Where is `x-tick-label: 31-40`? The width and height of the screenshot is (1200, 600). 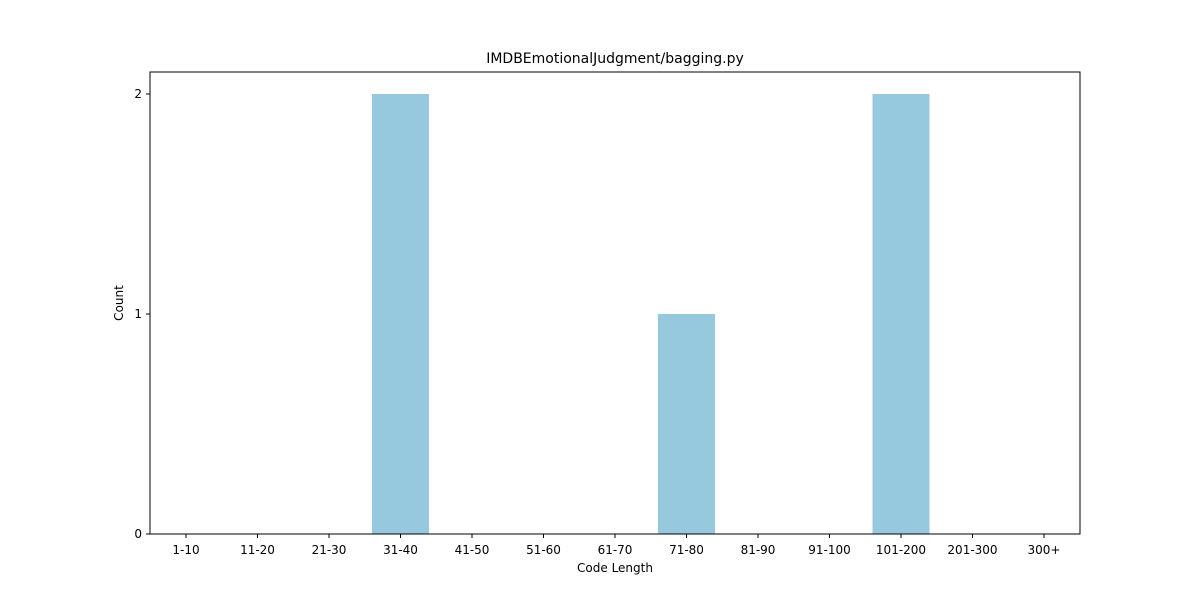 x-tick-label: 31-40 is located at coordinates (400, 550).